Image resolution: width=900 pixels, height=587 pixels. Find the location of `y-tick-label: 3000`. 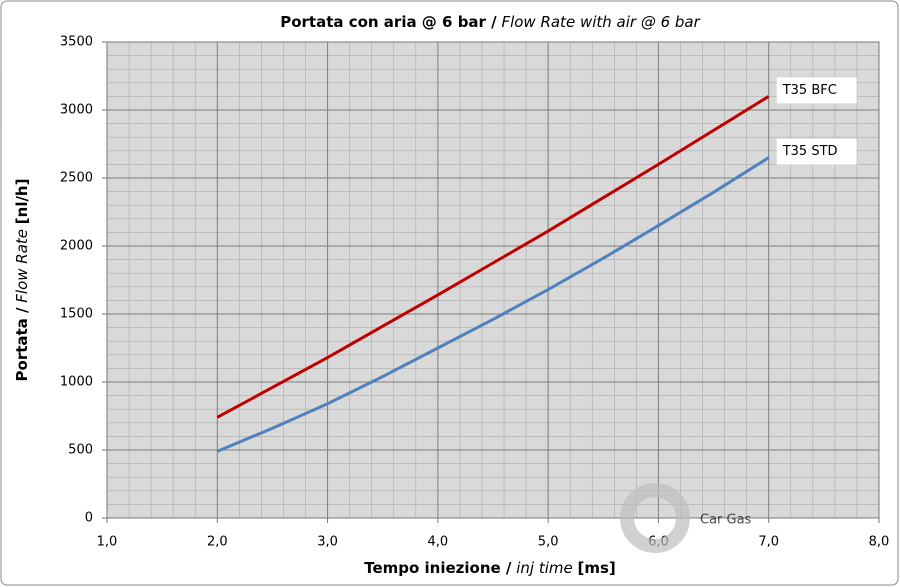

y-tick-label: 3000 is located at coordinates (76, 110).